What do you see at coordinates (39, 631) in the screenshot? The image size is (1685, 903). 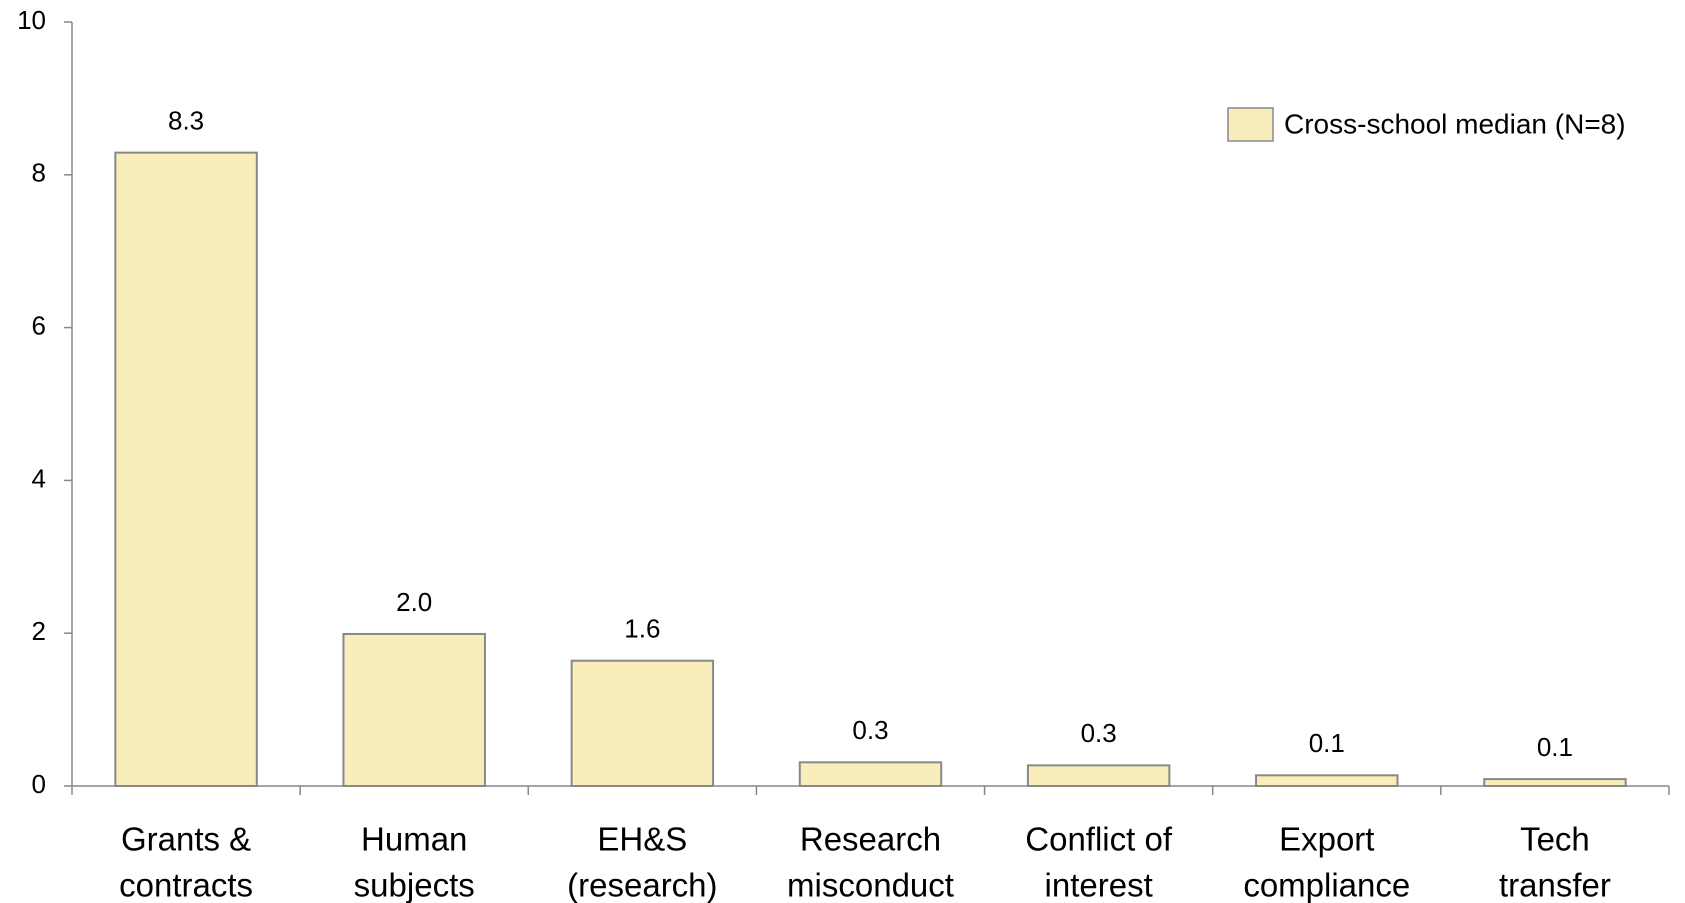 I see `y-tick-label: 2` at bounding box center [39, 631].